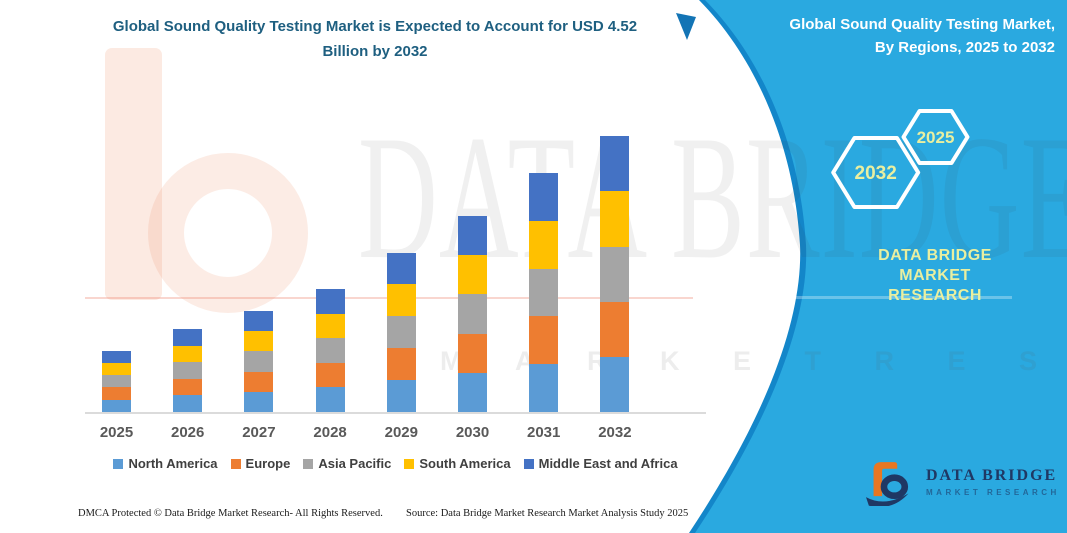 This screenshot has height=533, width=1067. What do you see at coordinates (887, 484) in the screenshot?
I see `databridge-logo-icon` at bounding box center [887, 484].